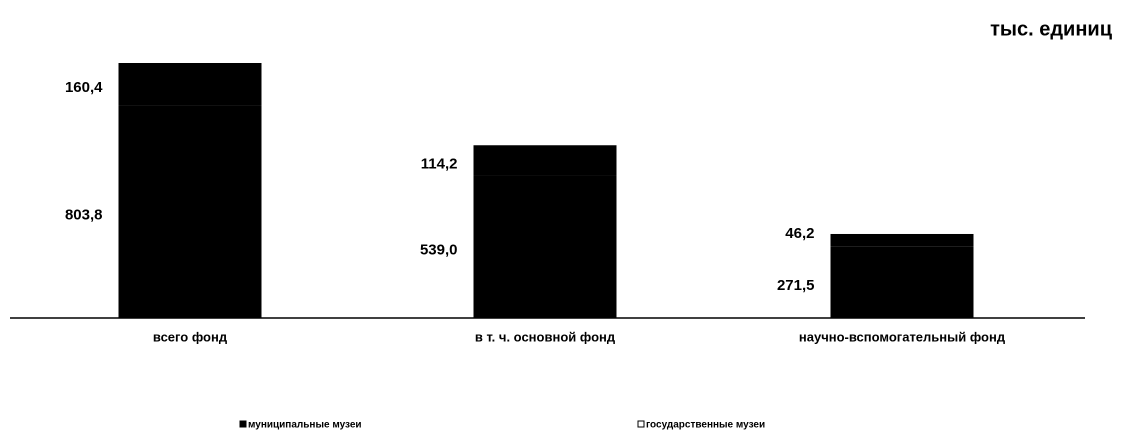  I want to click on x-tick-label: в т. ч. основной фонд, so click(545, 336).